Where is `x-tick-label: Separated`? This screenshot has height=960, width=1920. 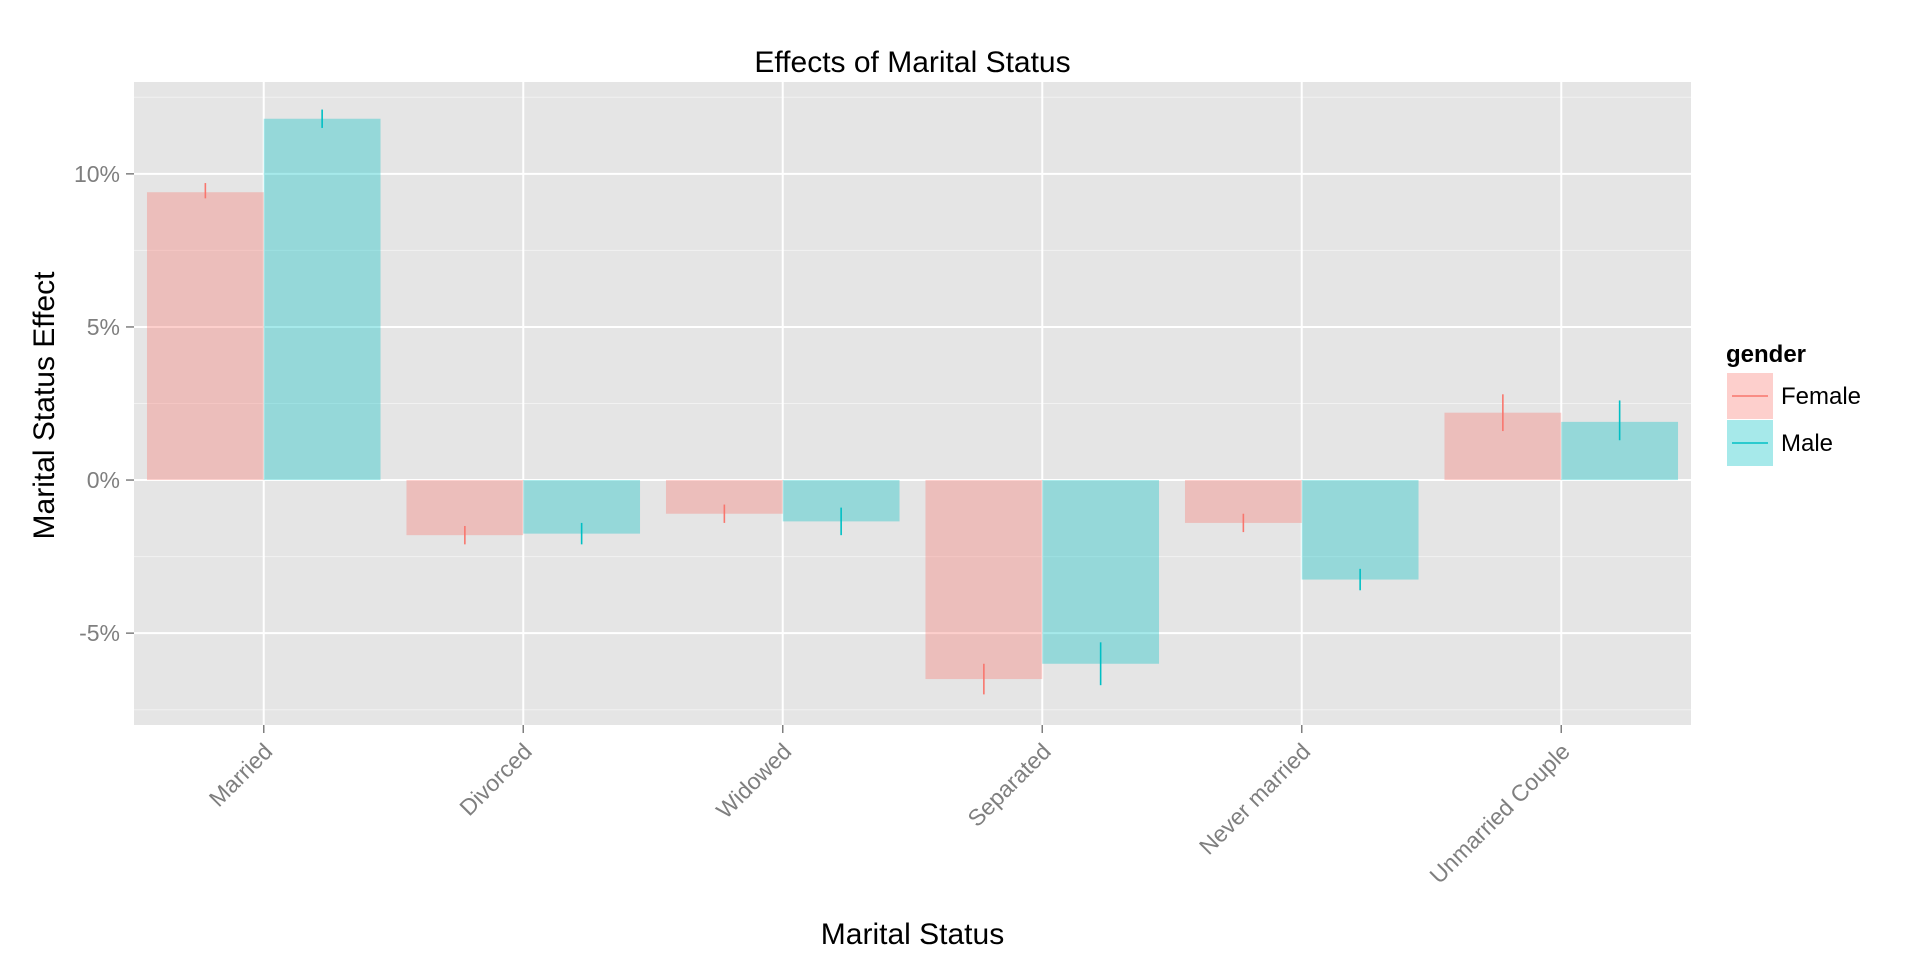 x-tick-label: Separated is located at coordinates (1008, 784).